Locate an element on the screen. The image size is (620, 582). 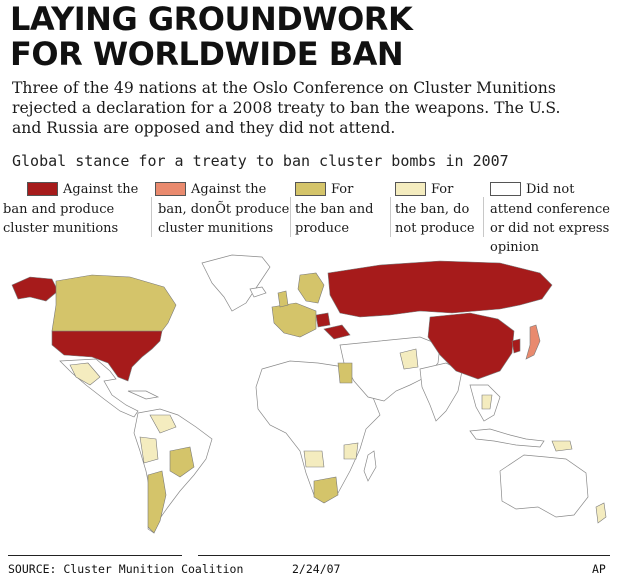
india is located at coordinates (441, 392).